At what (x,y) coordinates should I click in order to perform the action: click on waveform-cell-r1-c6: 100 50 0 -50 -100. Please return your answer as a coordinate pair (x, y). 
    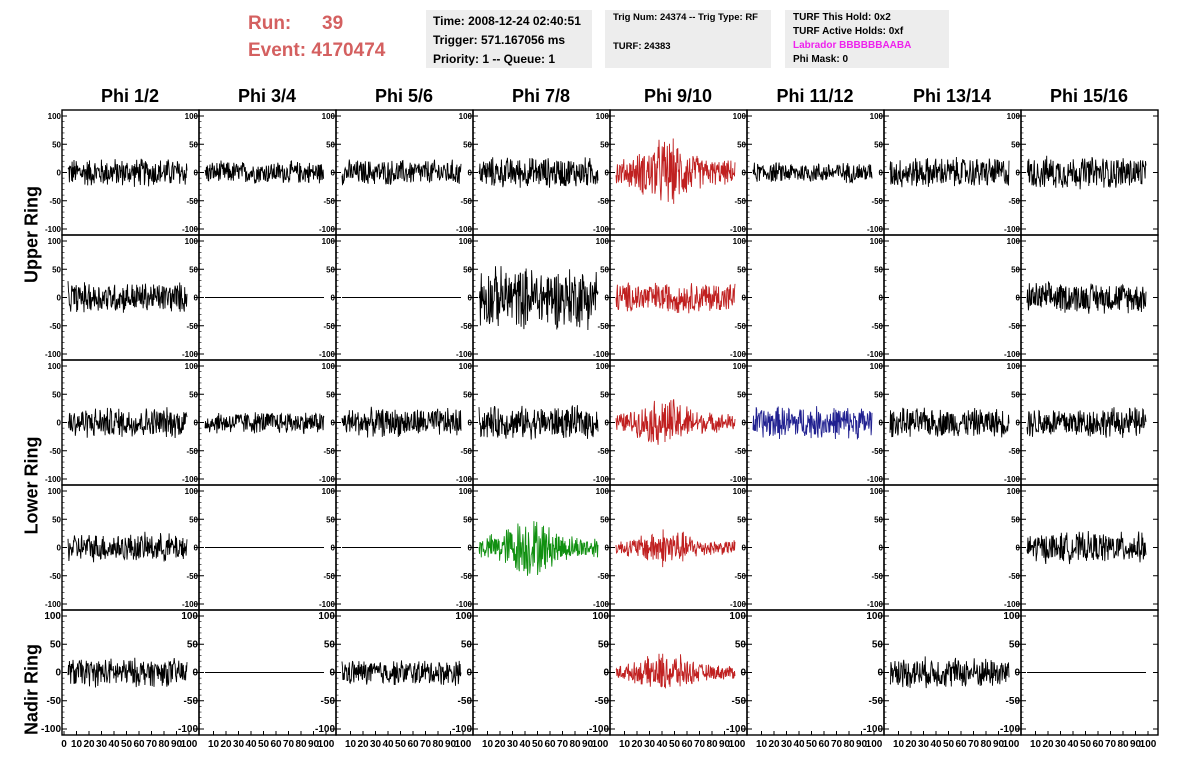
    Looking at the image, I should click on (807, 172).